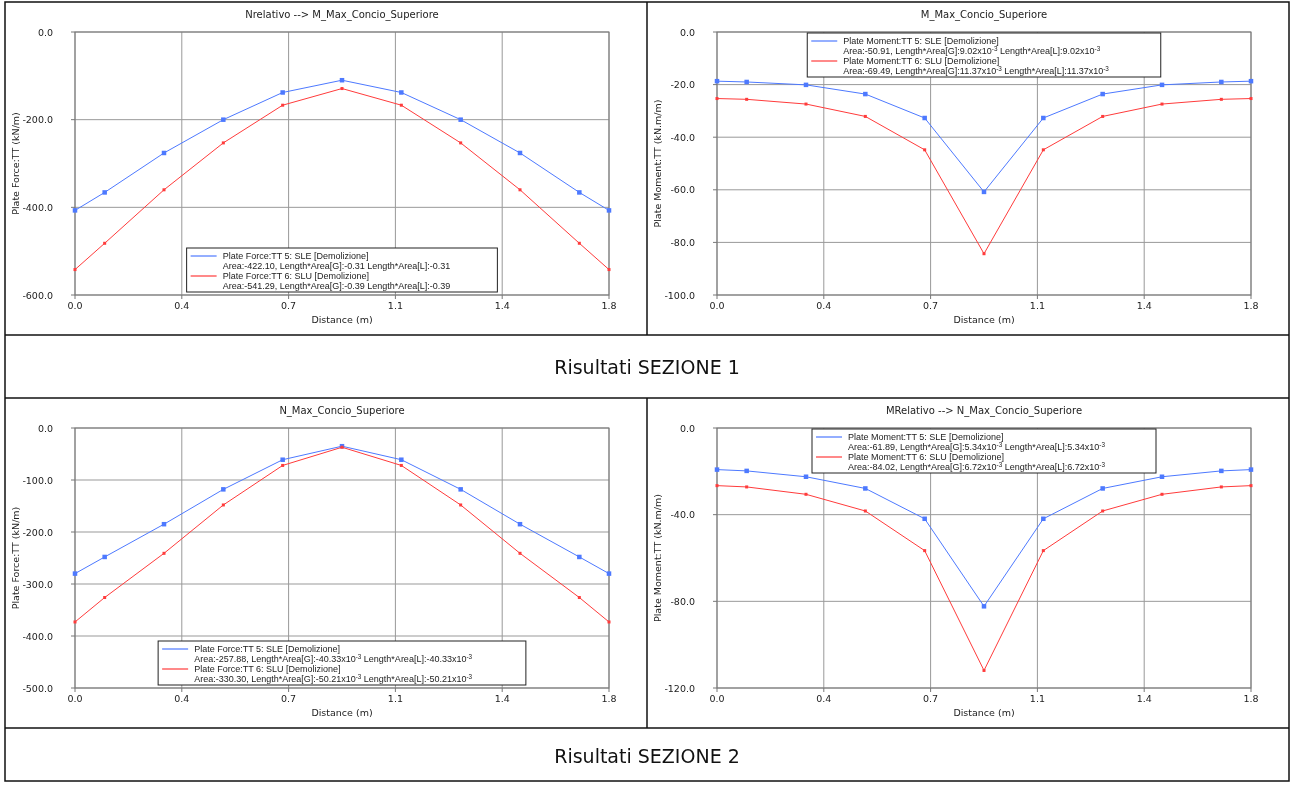 The image size is (1290, 785). I want to click on chart-title: N_Max_Concio_Superiore, so click(342, 411).